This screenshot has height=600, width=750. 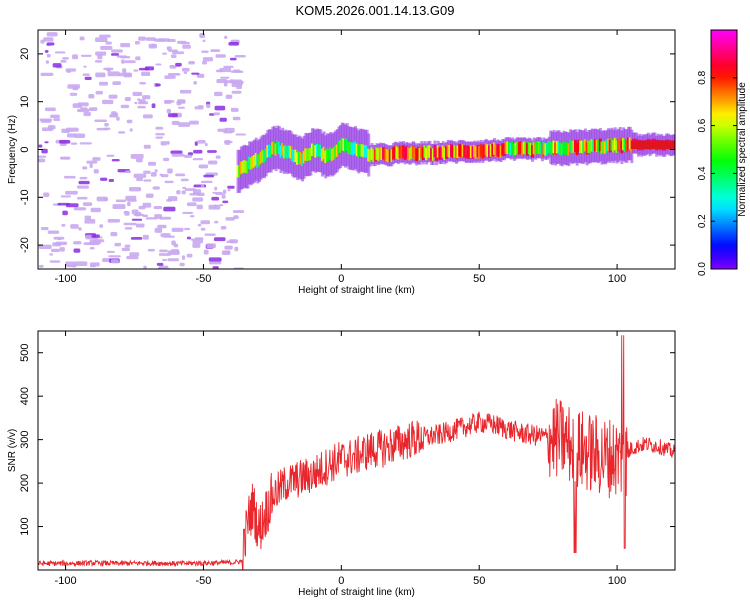 I want to click on y-tick-label: 200, so click(x=25, y=483).